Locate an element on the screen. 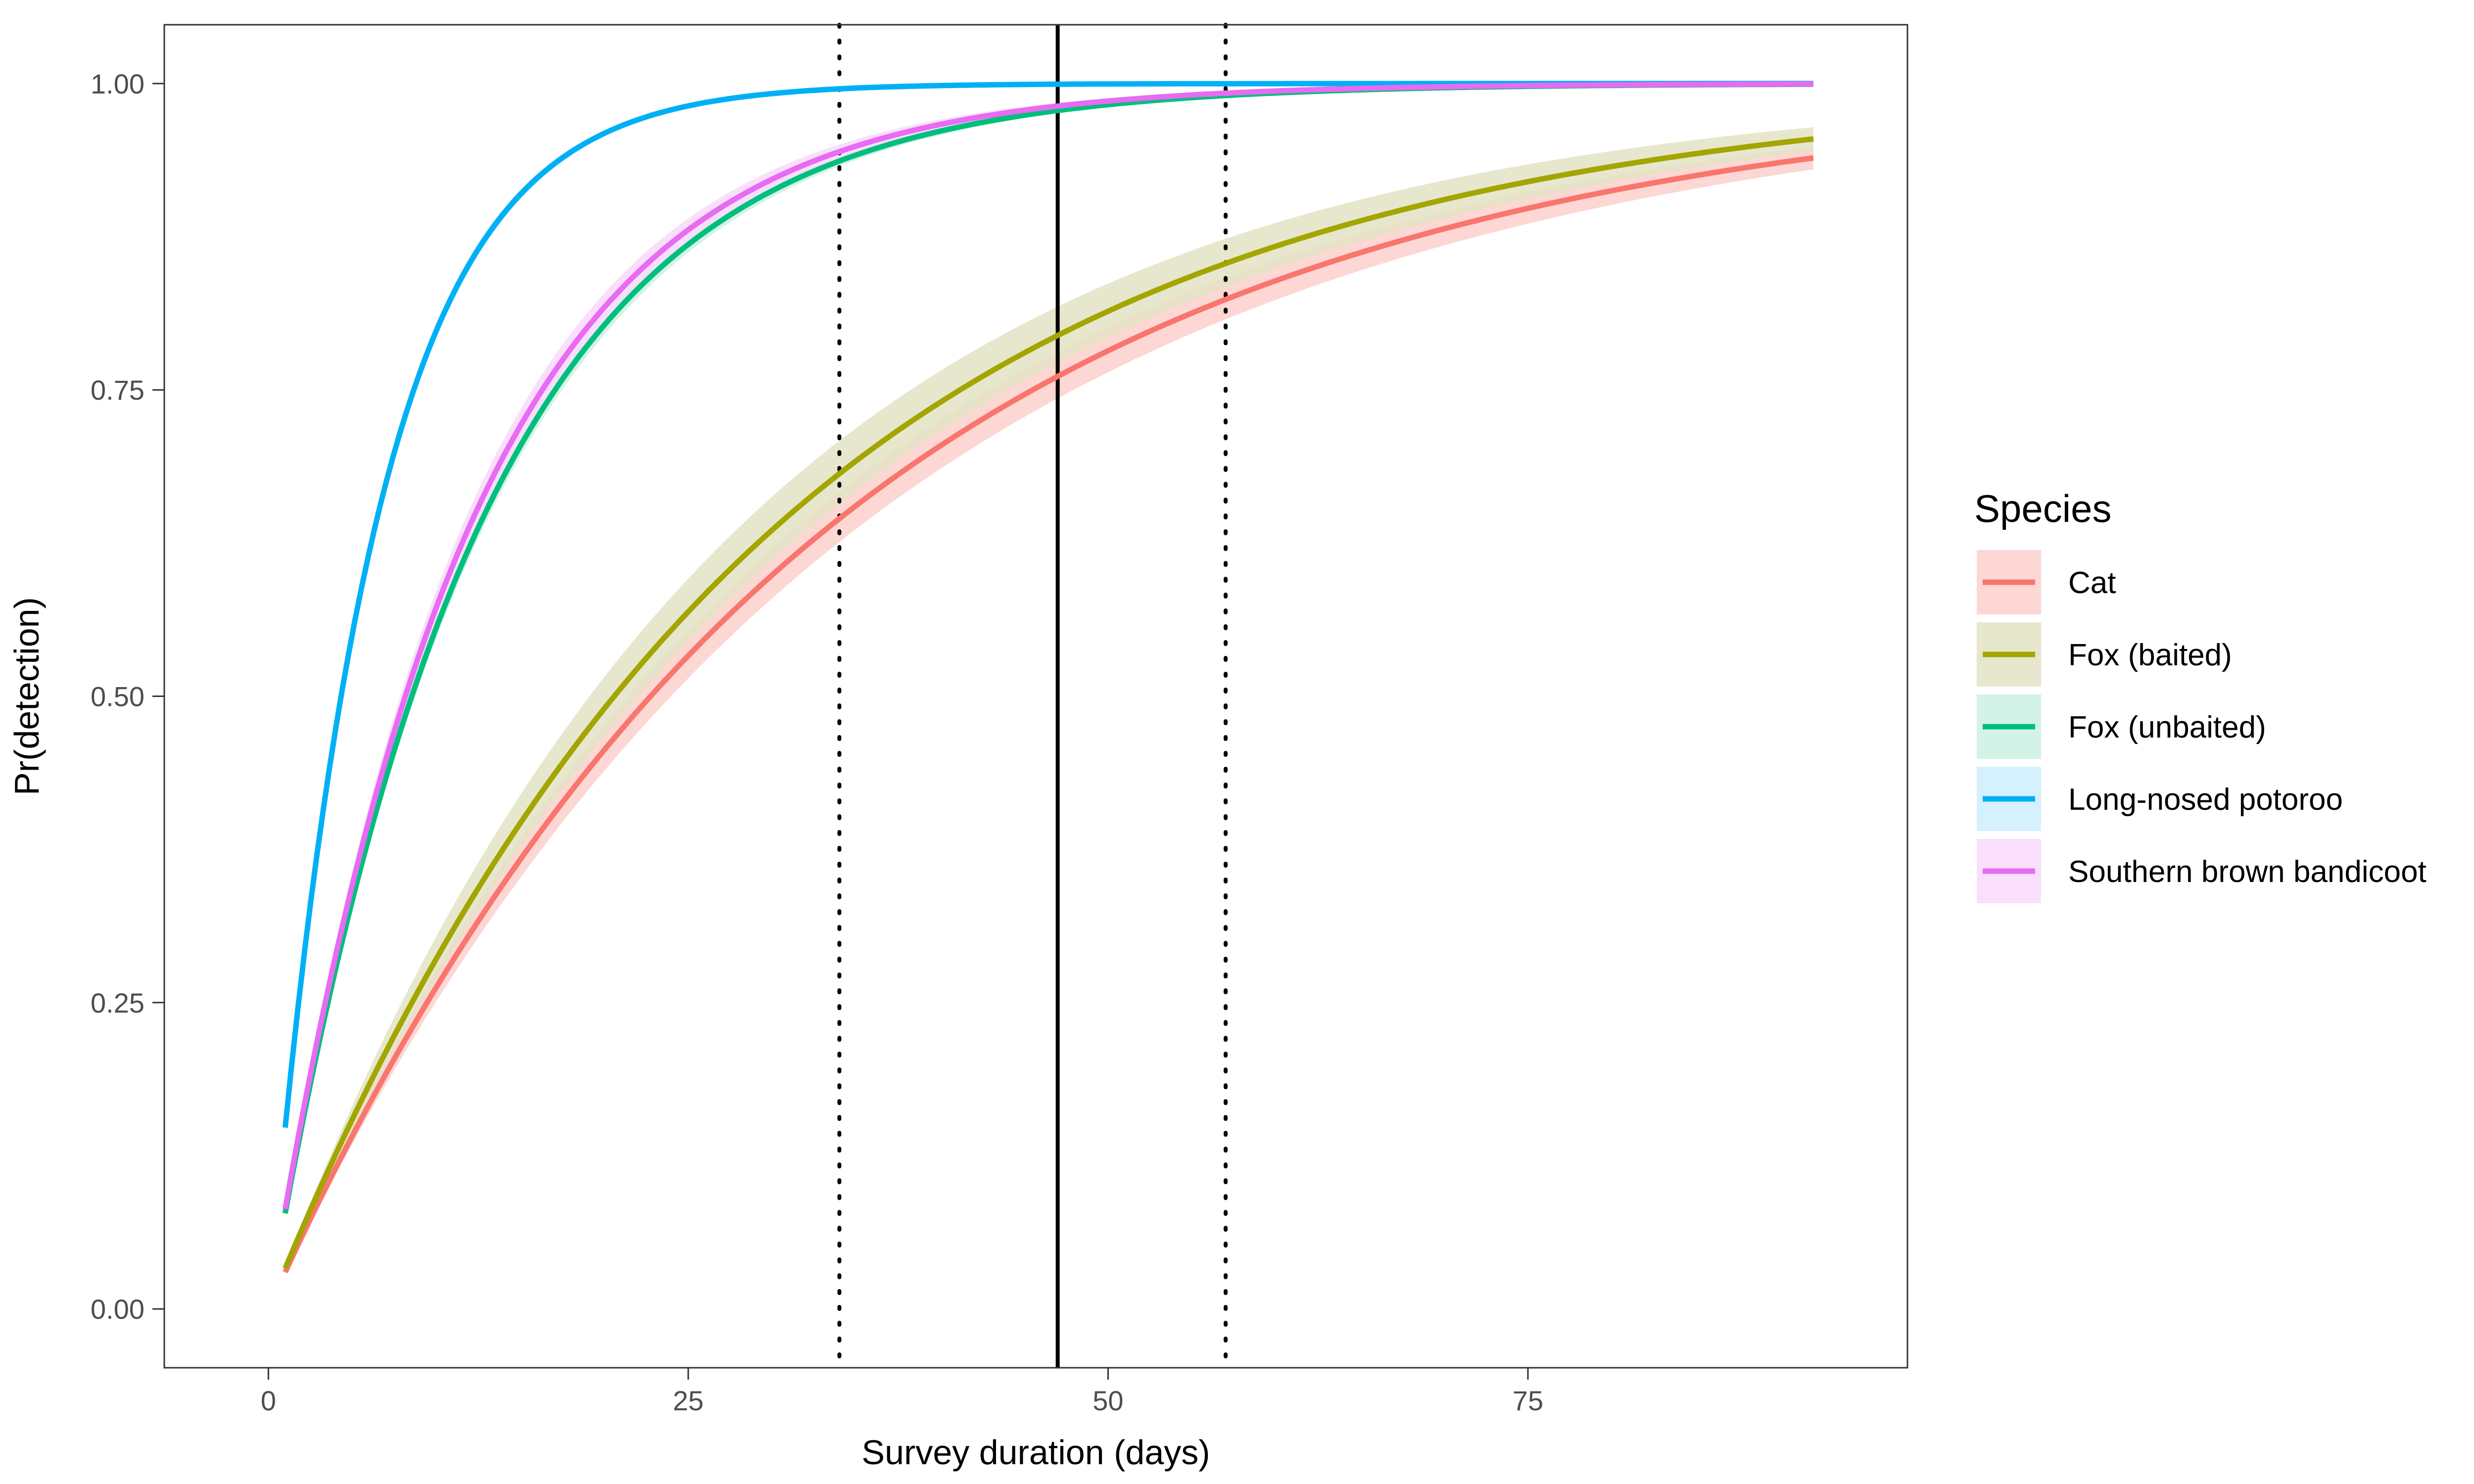 This screenshot has height=1484, width=2474. legend-key-cat is located at coordinates (2009, 582).